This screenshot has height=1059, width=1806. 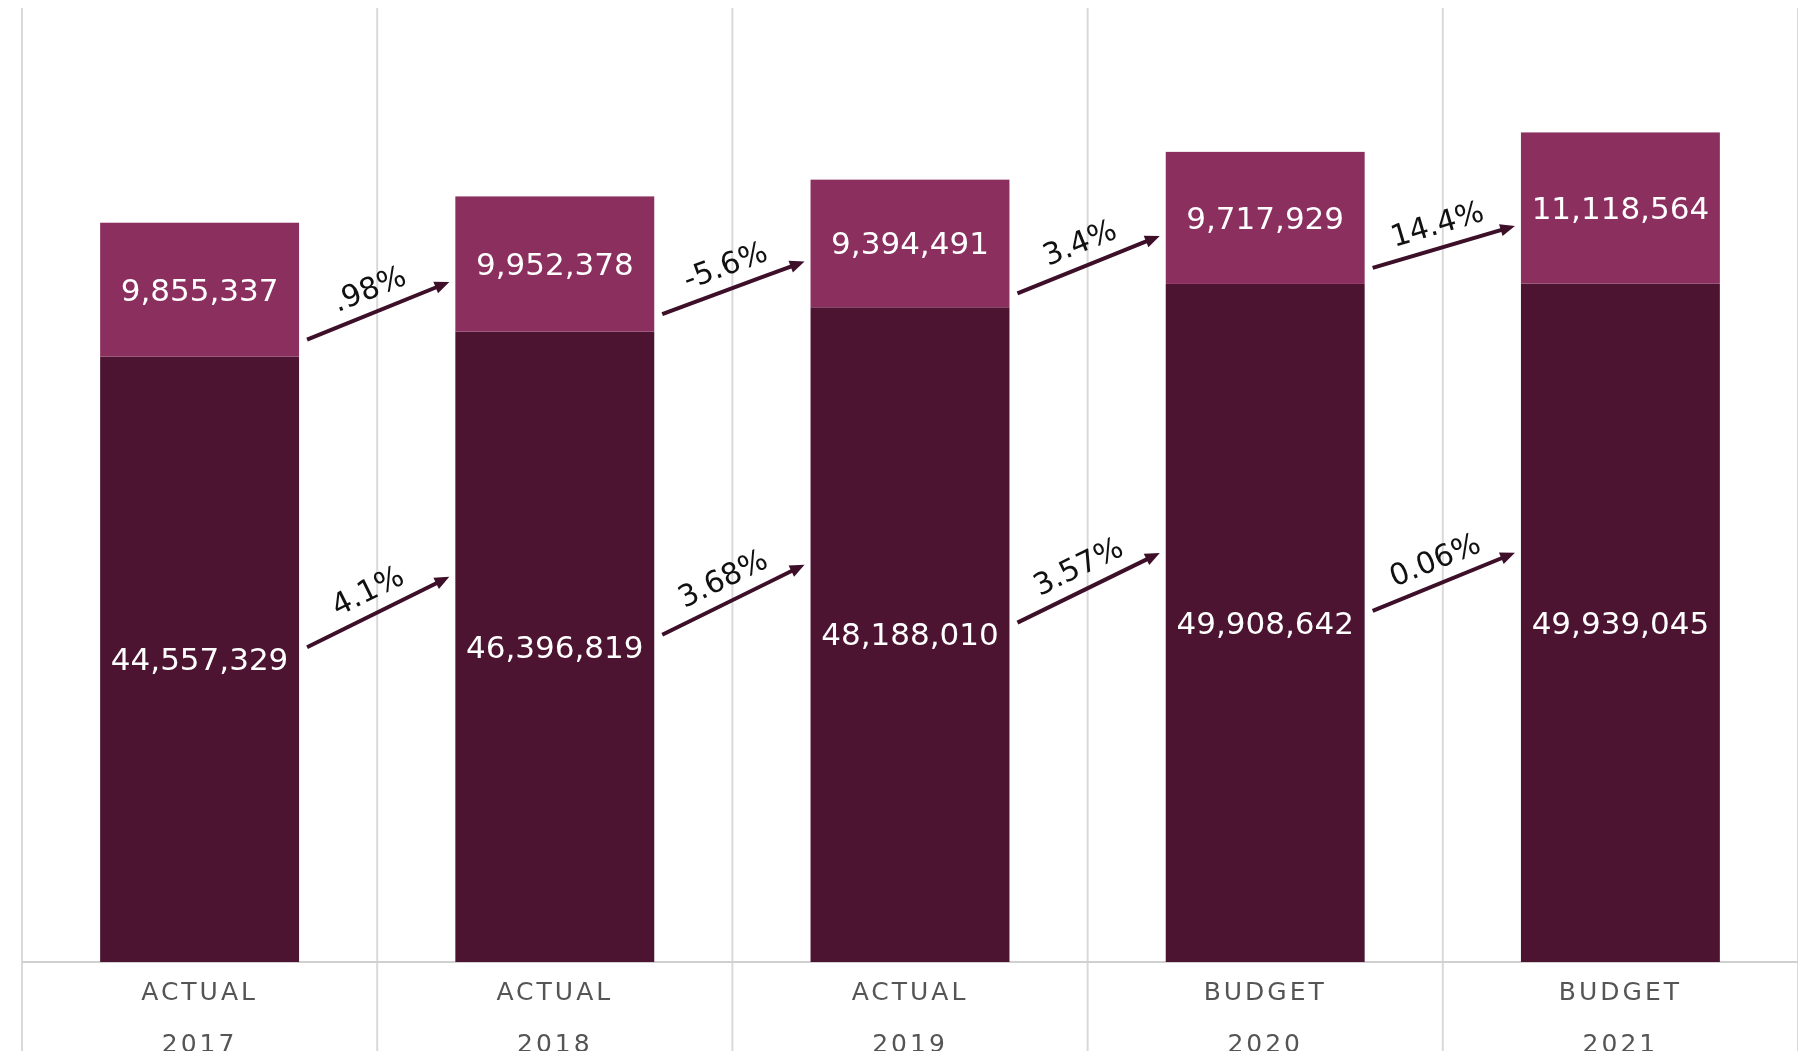 What do you see at coordinates (1079, 242) in the screenshot?
I see `annotation: 3.4%` at bounding box center [1079, 242].